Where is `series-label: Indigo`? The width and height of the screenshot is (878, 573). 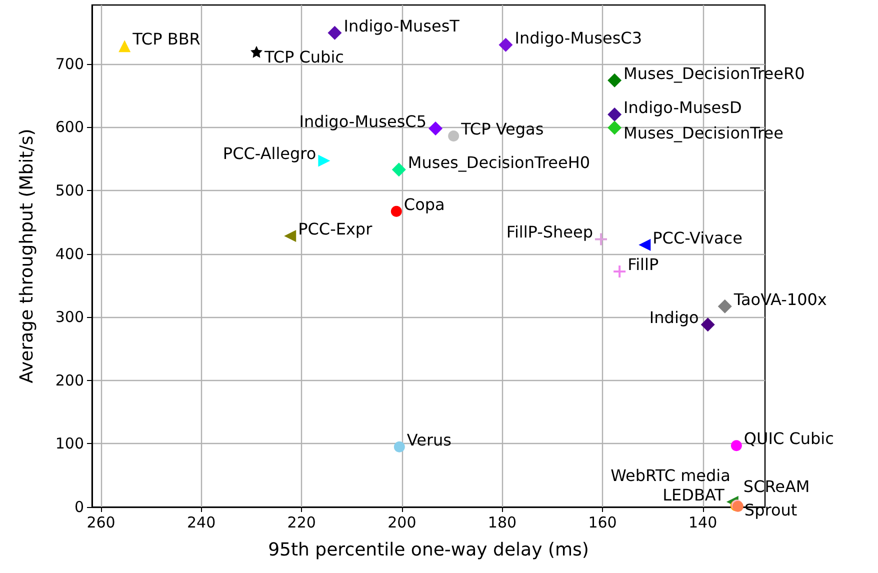
series-label: Indigo is located at coordinates (674, 318).